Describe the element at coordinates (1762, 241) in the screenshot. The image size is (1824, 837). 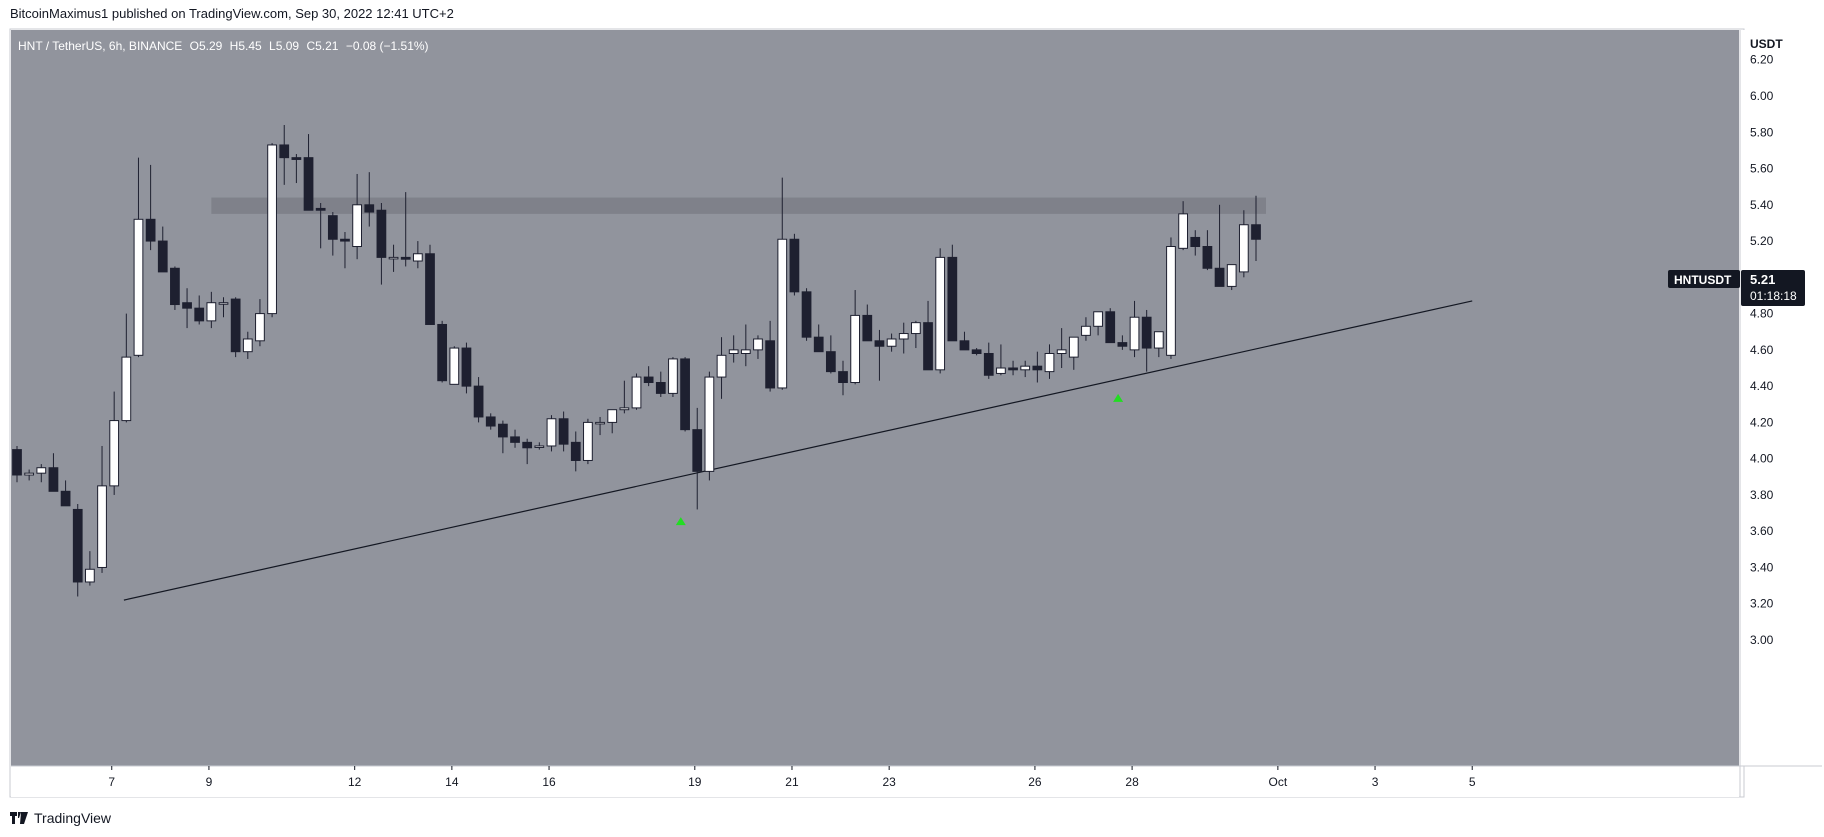
I see `price-tick-label: 5.20` at that location.